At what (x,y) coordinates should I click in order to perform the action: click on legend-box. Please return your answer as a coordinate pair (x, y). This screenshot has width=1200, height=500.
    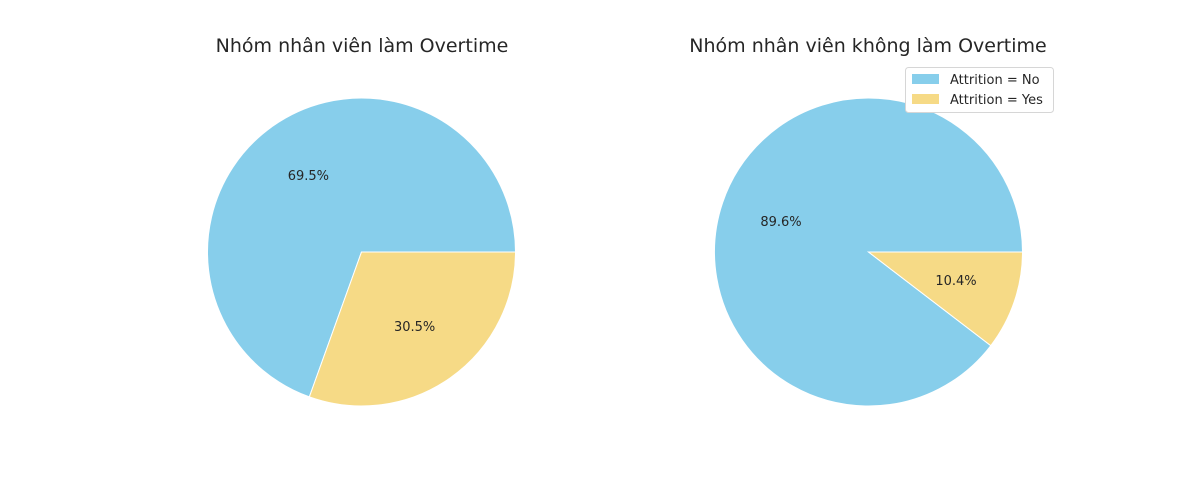
    Looking at the image, I should click on (979, 90).